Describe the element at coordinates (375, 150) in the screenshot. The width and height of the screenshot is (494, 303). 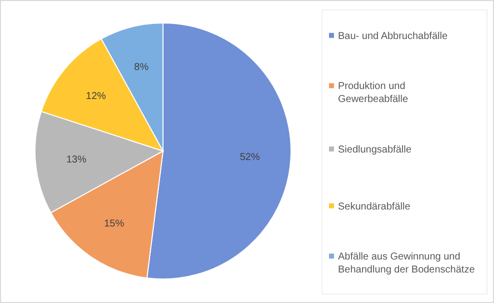
I see `legend-label: Siedlungsabfälle` at that location.